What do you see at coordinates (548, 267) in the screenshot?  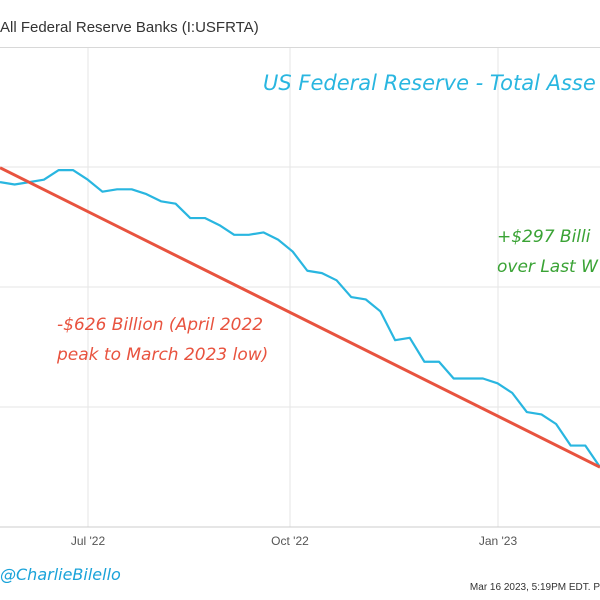 I see `annotation-text: over Last W` at bounding box center [548, 267].